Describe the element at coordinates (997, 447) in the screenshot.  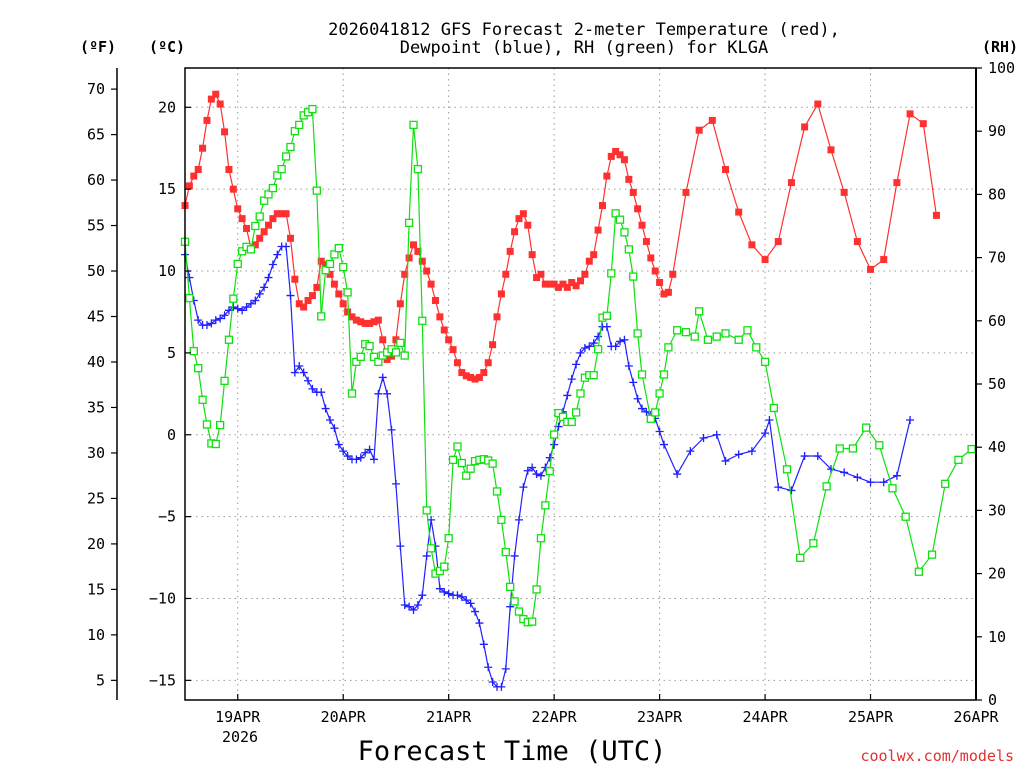
I see `rh-tick-label: 40` at that location.